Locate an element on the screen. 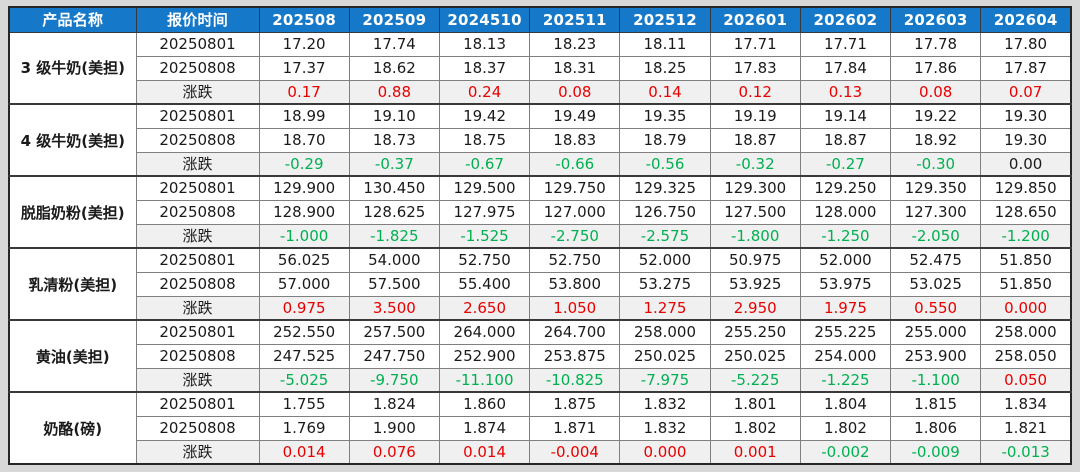 The image size is (1080, 472). price-value-cell: 253.875 is located at coordinates (575, 356).